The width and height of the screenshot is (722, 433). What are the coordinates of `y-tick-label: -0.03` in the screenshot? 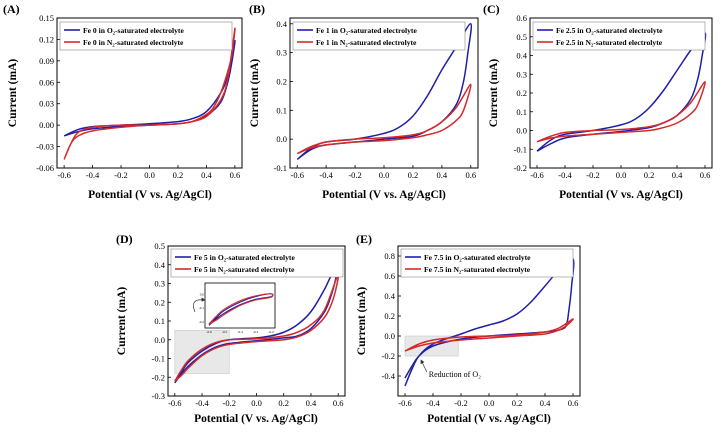 It's located at (45, 147).